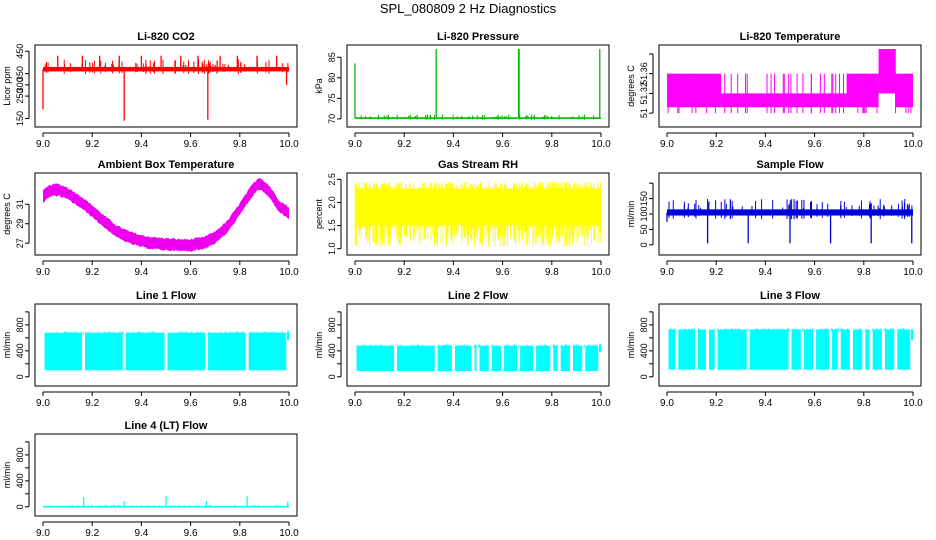 This screenshot has height=540, width=936. Describe the element at coordinates (166, 214) in the screenshot. I see `data-series` at that location.